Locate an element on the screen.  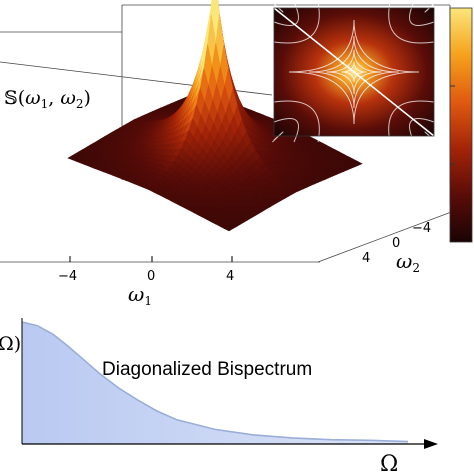
inset-contours is located at coordinates (354, 72).